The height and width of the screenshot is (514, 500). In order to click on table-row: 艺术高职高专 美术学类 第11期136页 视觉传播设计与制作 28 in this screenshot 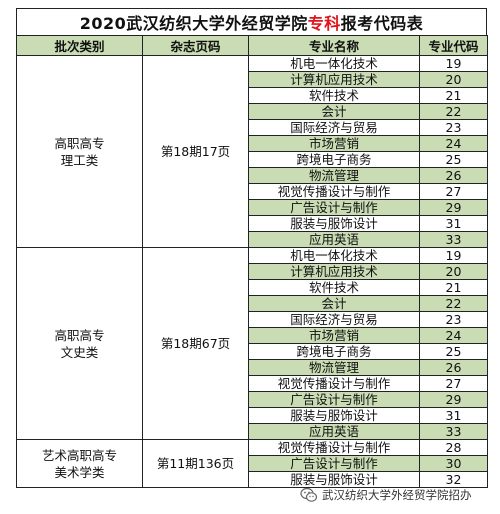, I will do `click(252, 463)`.